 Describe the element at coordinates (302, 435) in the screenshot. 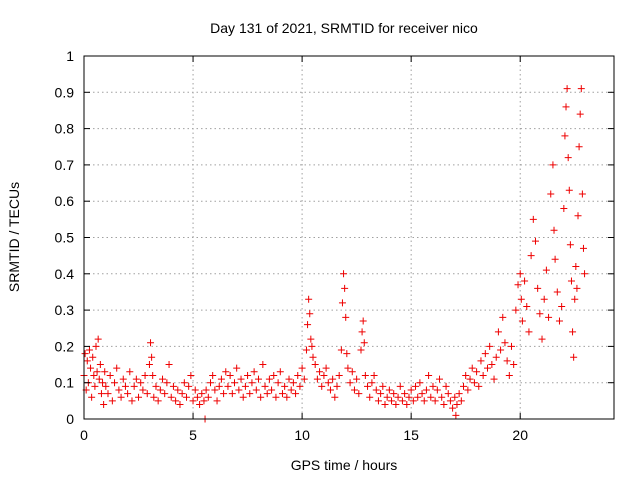

I see `x-tick-label: 10` at that location.